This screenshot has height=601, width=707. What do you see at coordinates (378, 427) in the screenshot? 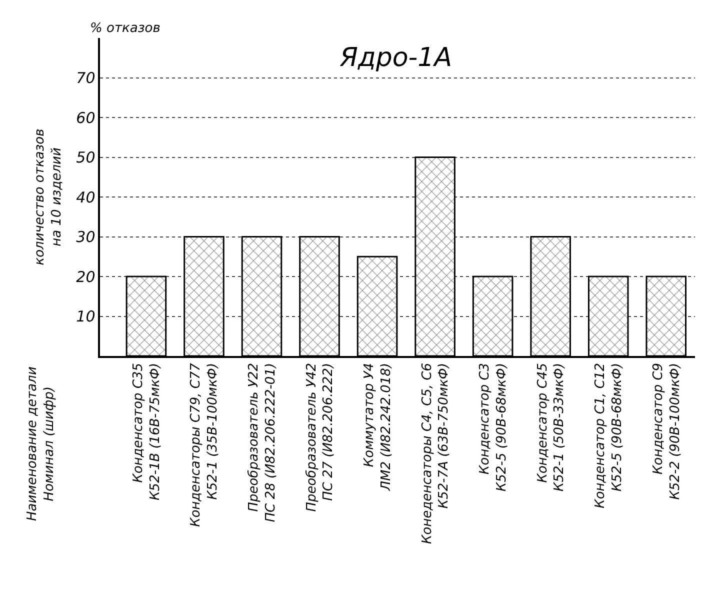
I see `x-tick-label: Коммутатор У4 ЛМ2 (И82.242.018)` at bounding box center [378, 427].